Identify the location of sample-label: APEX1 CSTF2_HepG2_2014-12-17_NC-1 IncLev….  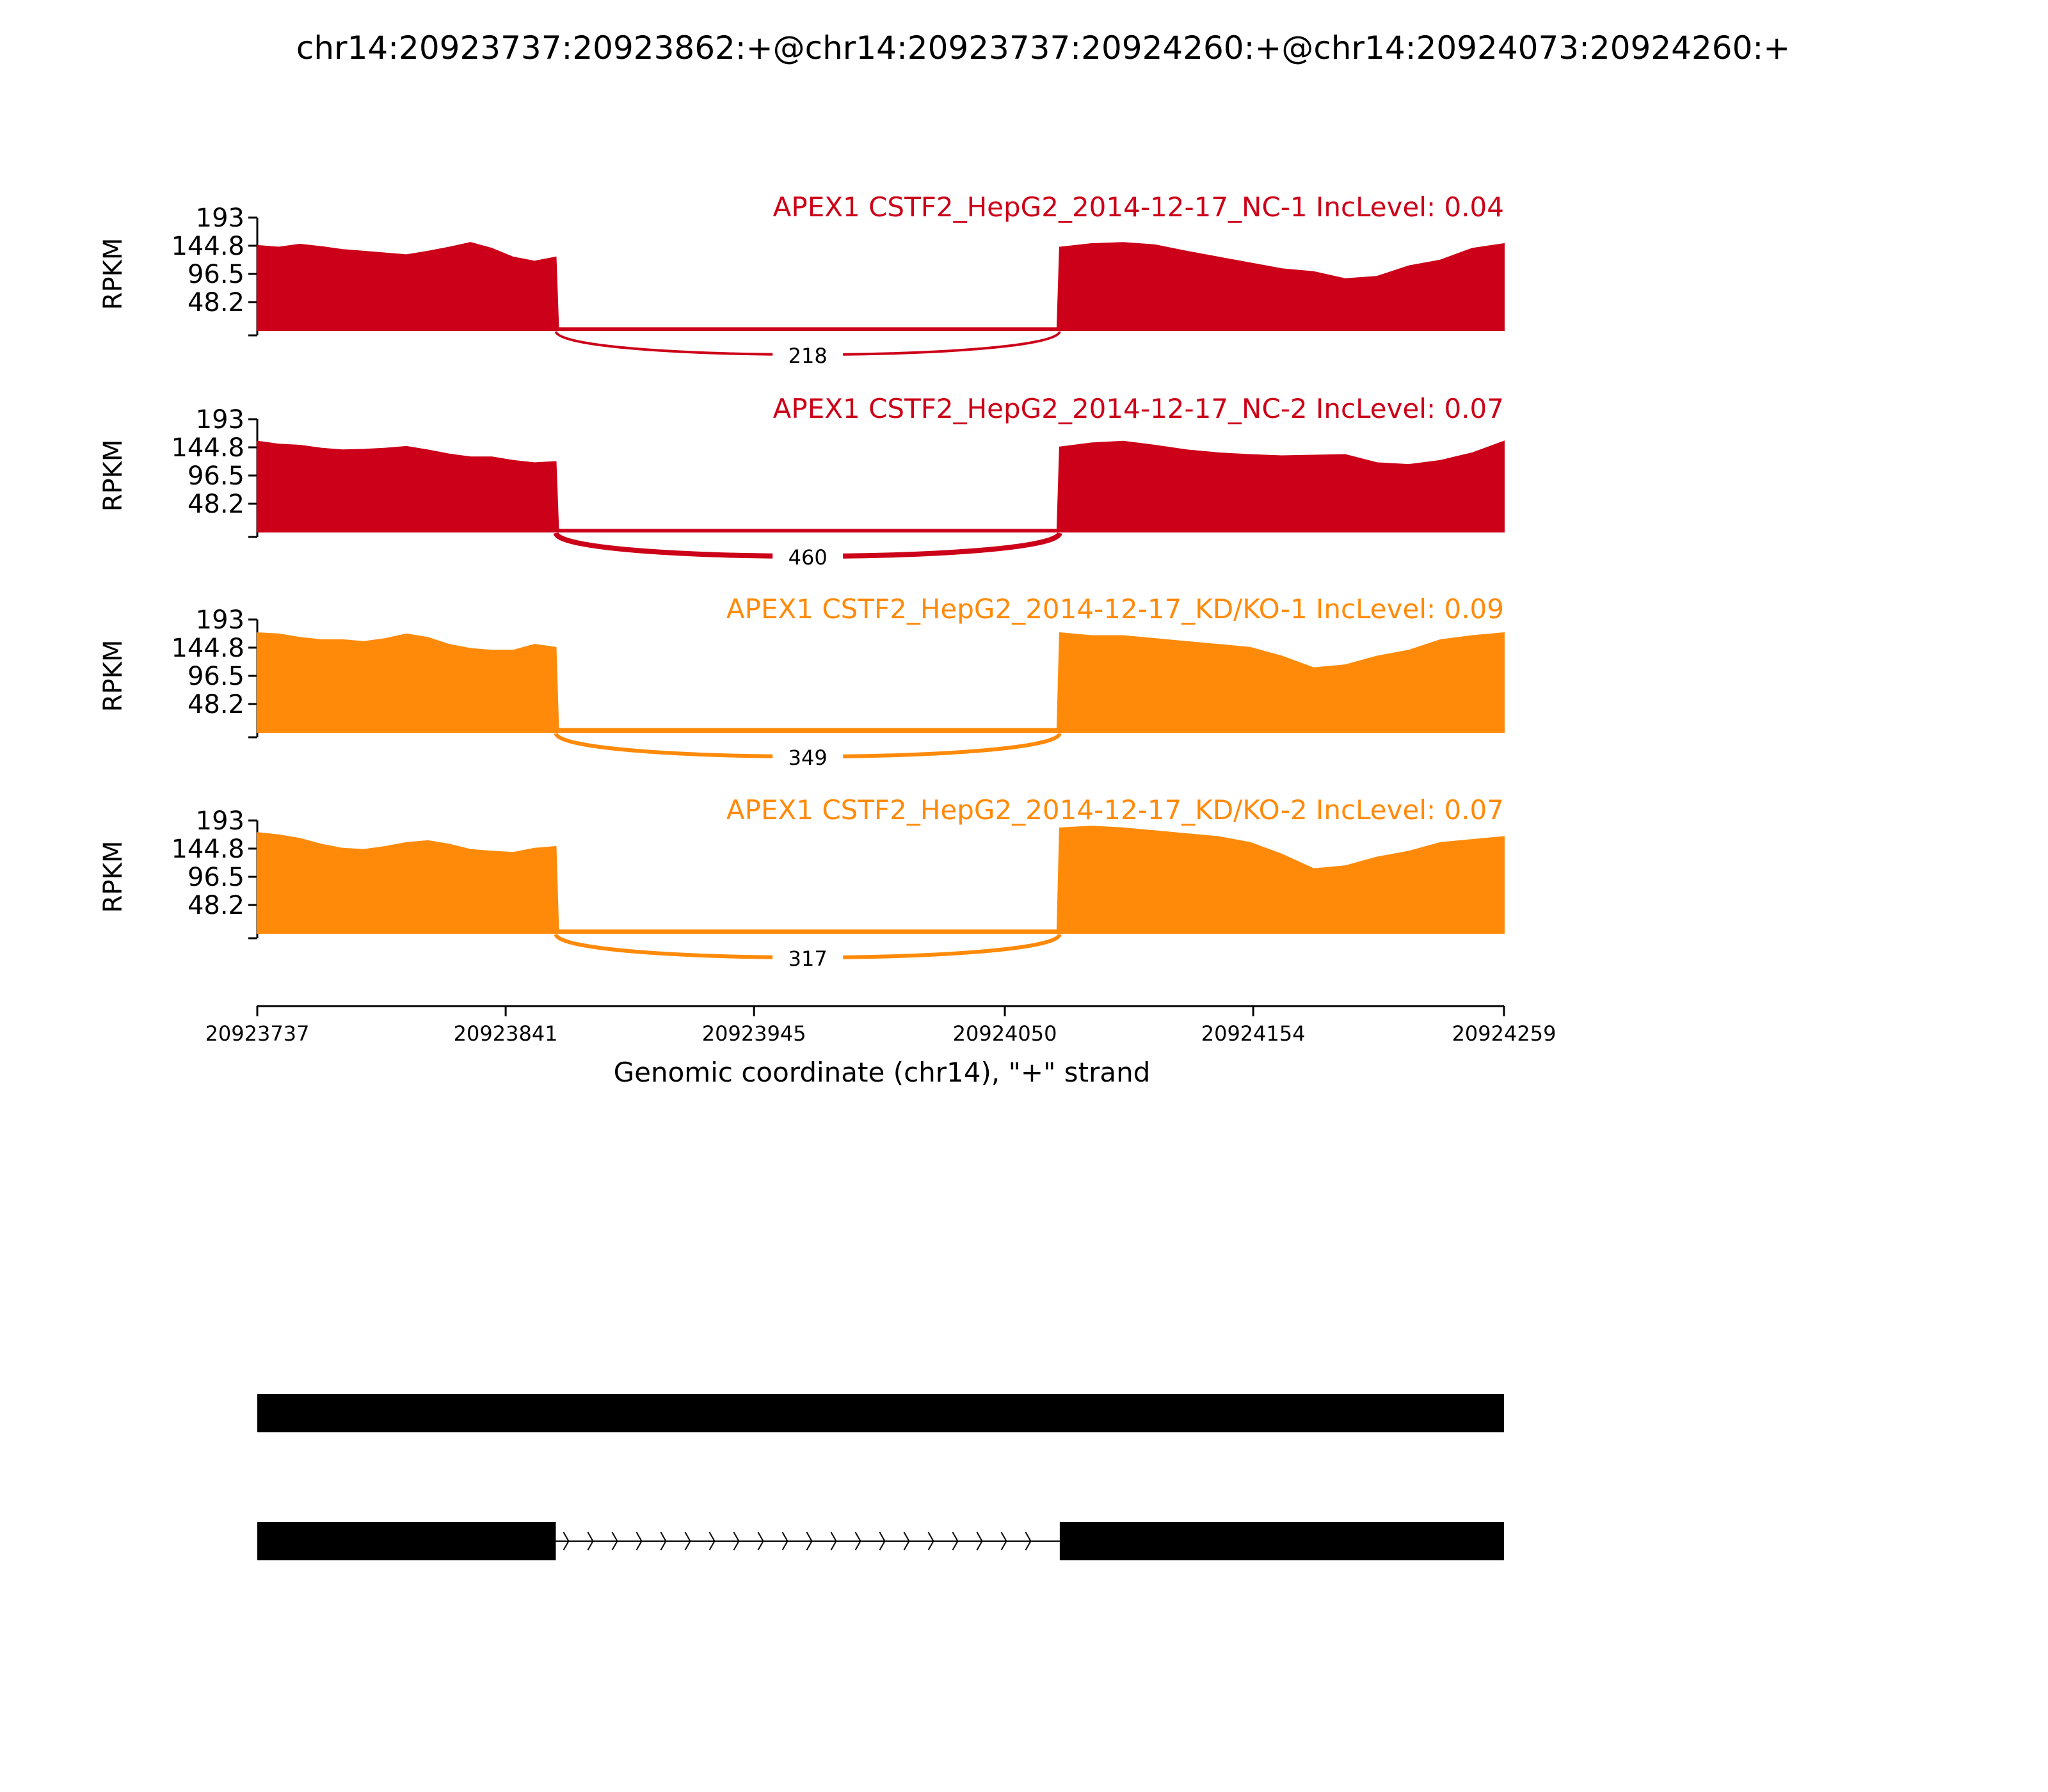
(1138, 207).